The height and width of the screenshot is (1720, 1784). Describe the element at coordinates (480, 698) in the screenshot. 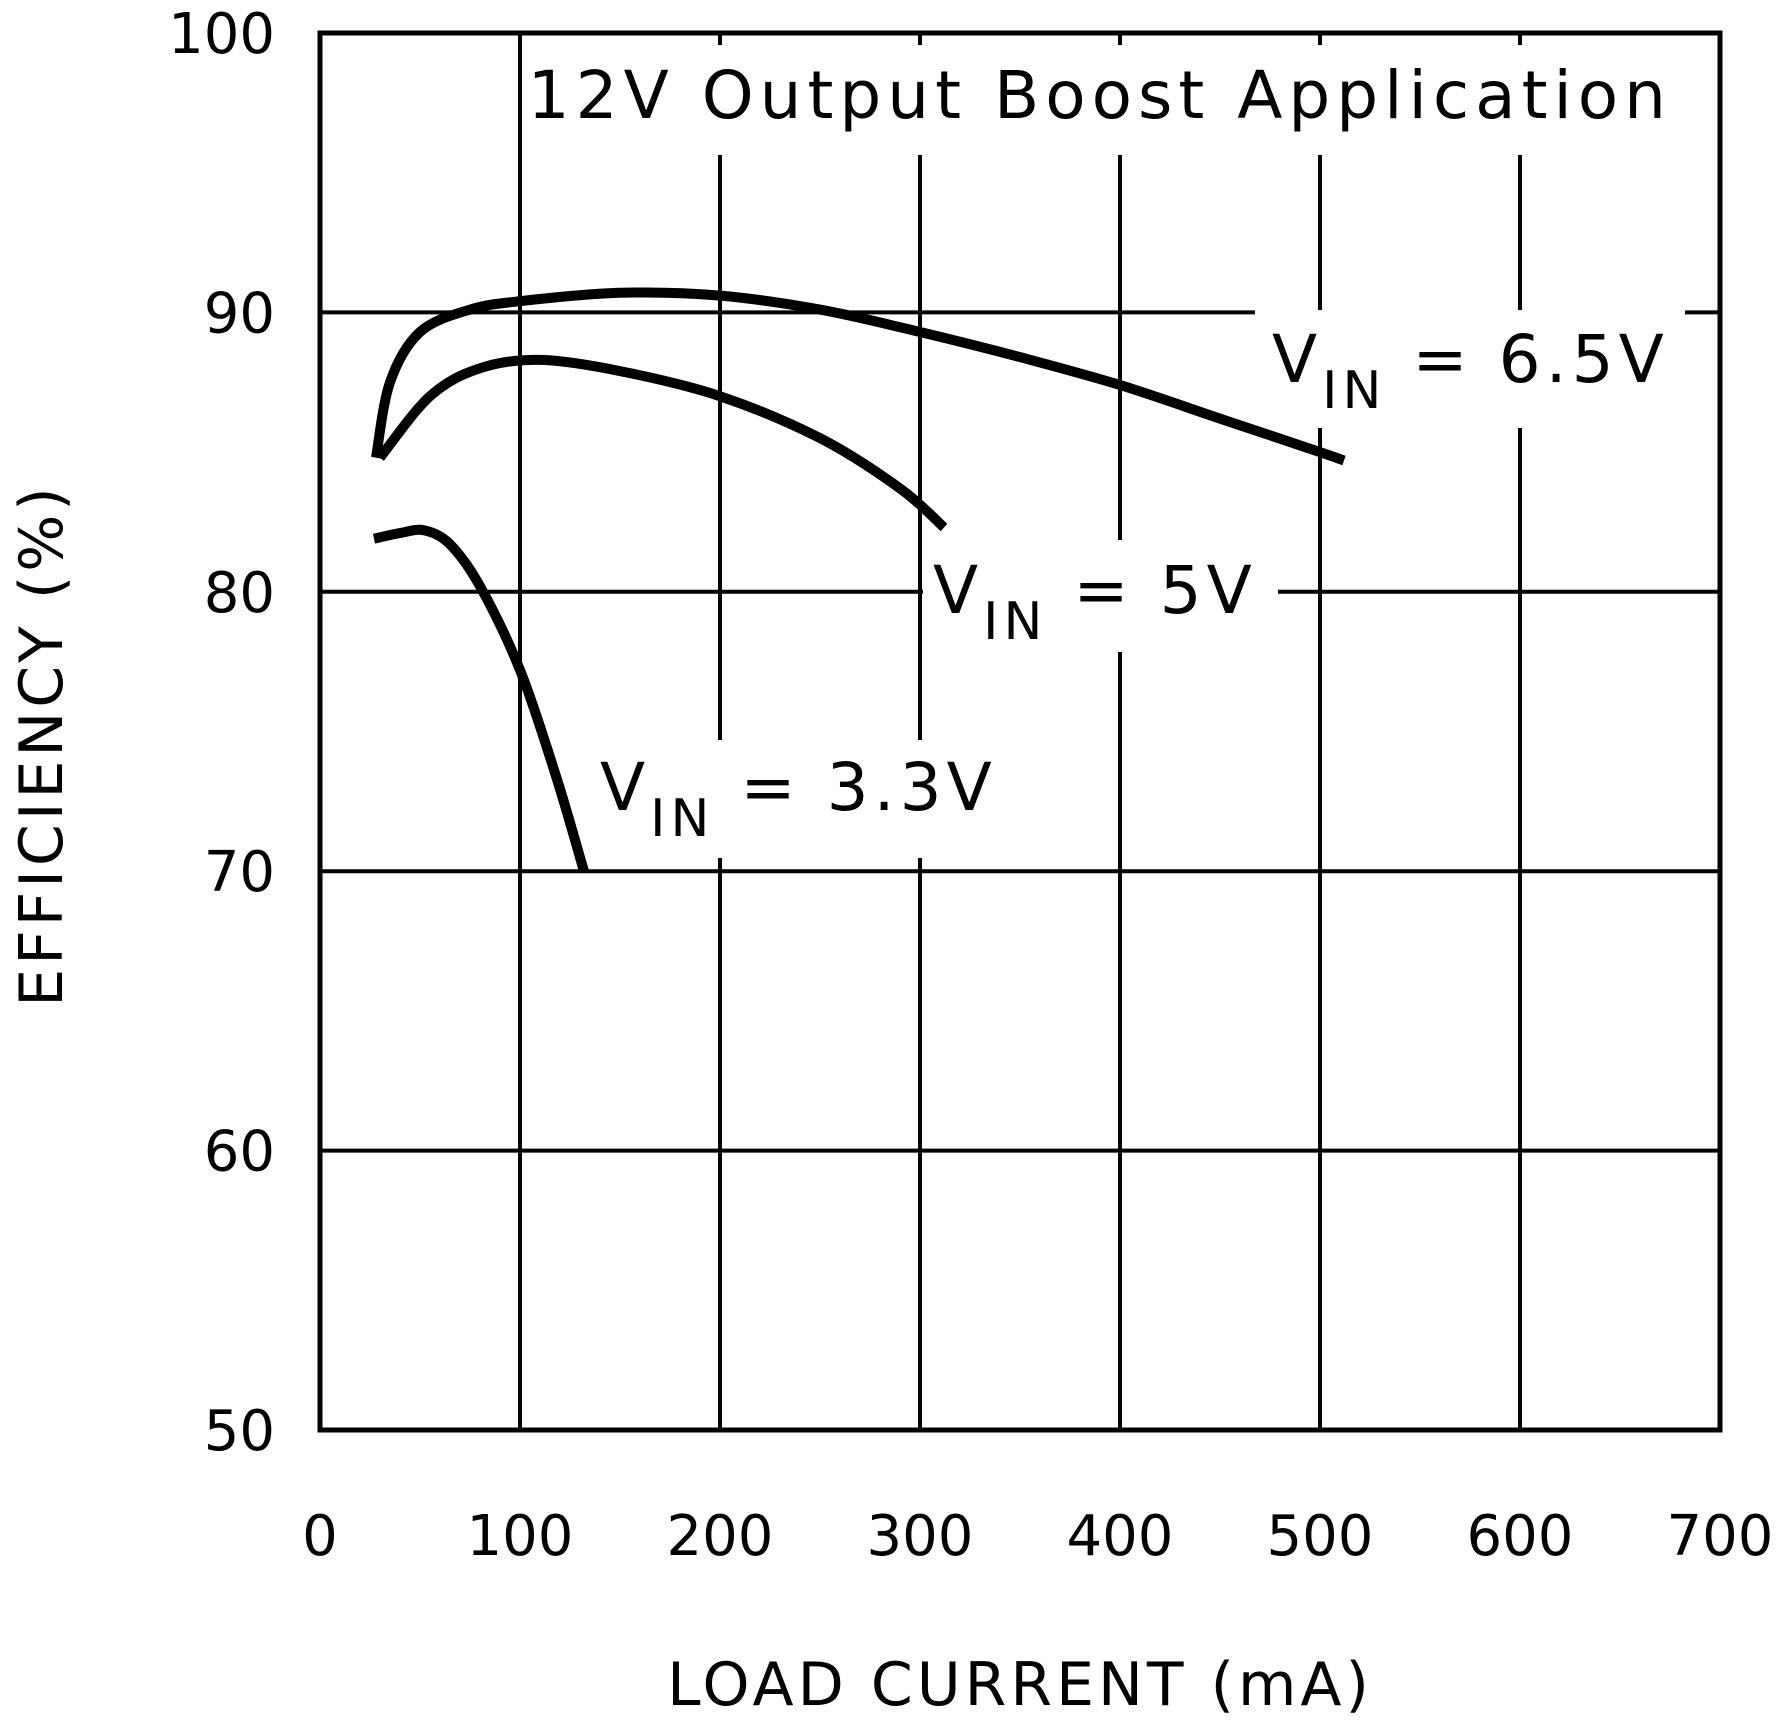

I see `series-line-vin-3v3` at that location.